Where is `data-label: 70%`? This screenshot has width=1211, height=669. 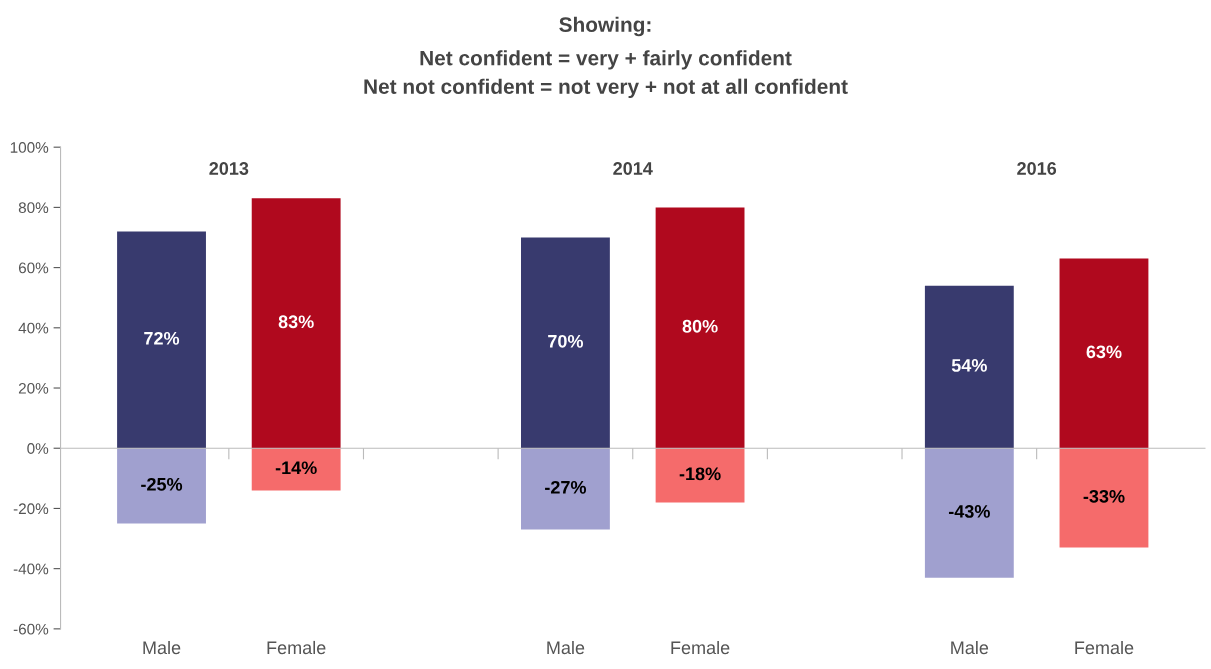
data-label: 70% is located at coordinates (566, 341).